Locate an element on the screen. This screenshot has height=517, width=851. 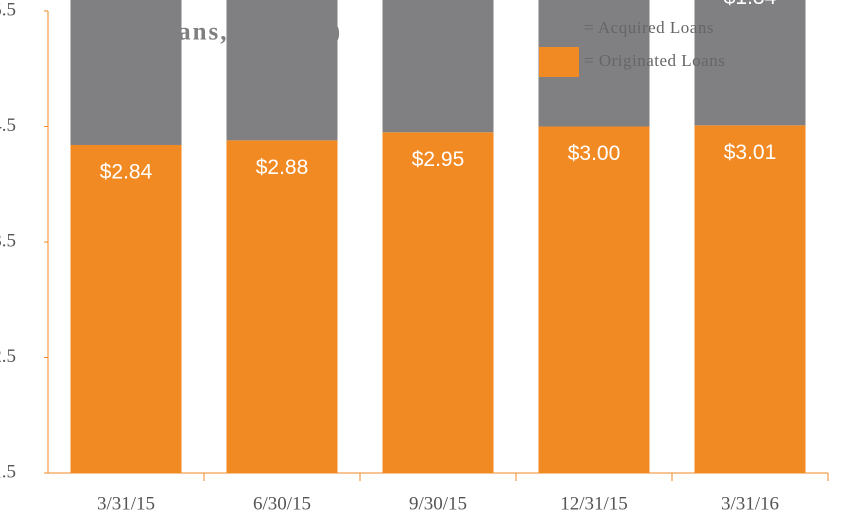
y-tick-label: 2.5 is located at coordinates (8, 356).